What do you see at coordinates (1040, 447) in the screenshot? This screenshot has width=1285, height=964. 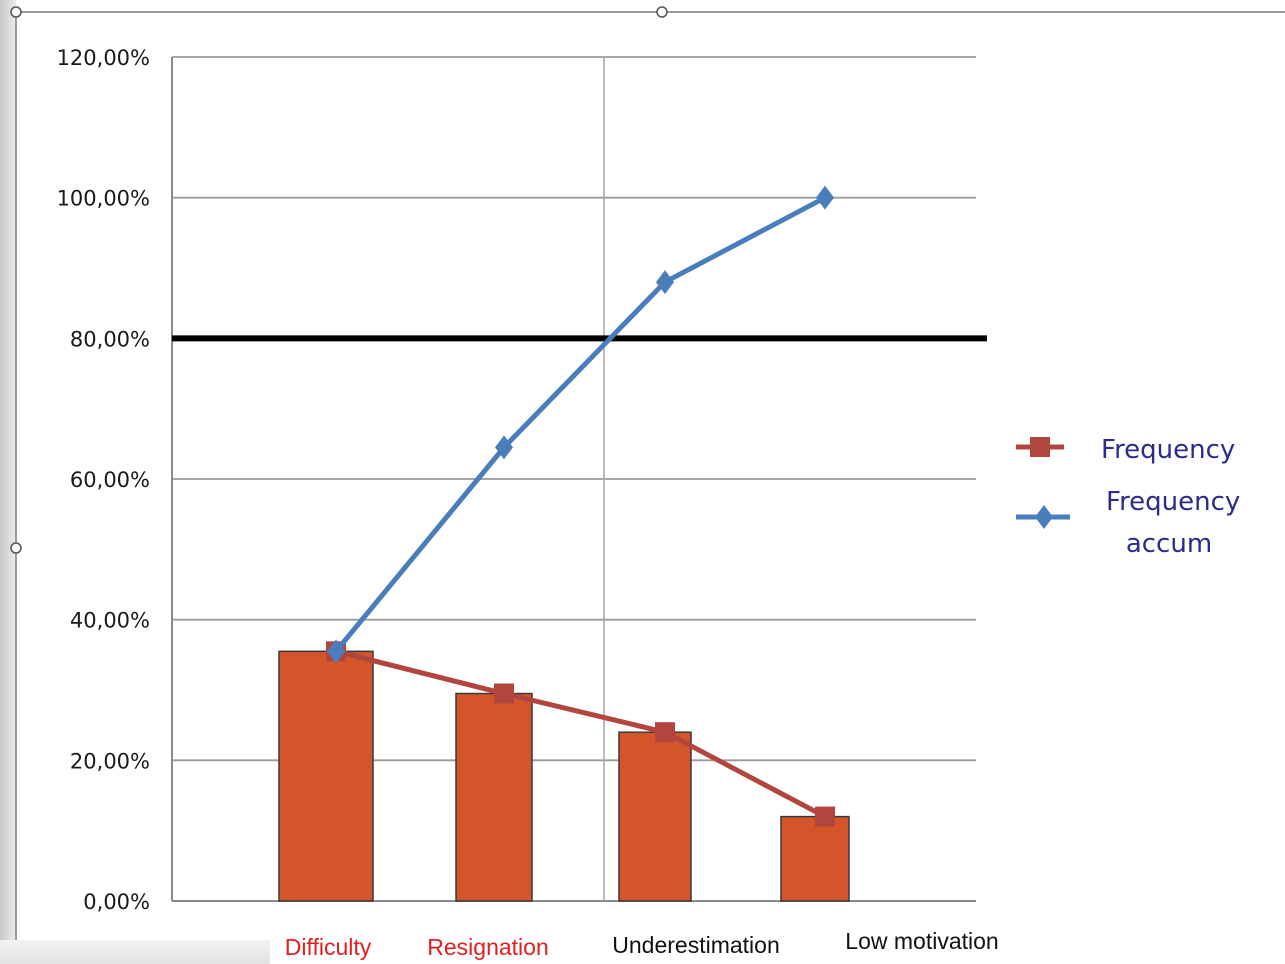 I see `legend-swatch-marker-frequency` at bounding box center [1040, 447].